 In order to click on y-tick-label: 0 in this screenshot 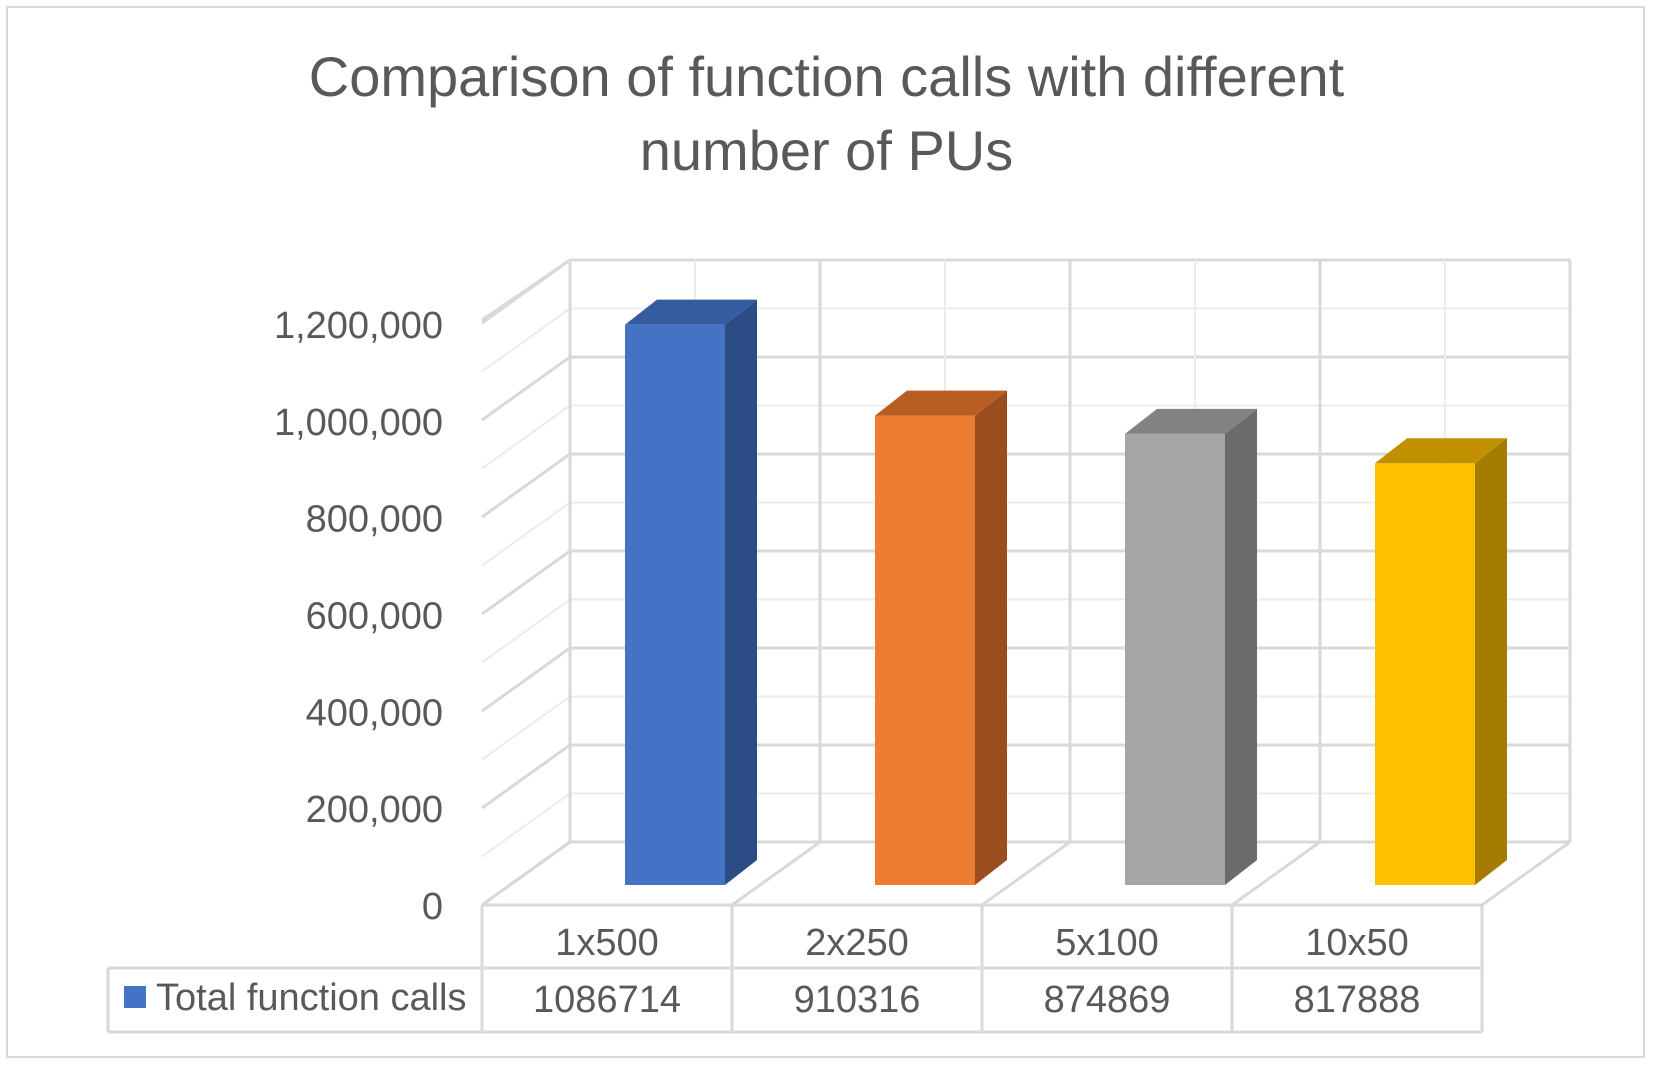, I will do `click(432, 907)`.